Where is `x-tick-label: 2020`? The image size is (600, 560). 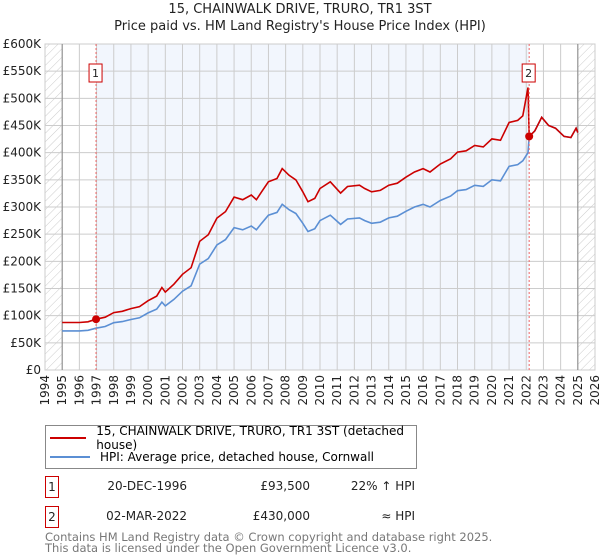
x-tick-label: 2020 is located at coordinates (492, 390).